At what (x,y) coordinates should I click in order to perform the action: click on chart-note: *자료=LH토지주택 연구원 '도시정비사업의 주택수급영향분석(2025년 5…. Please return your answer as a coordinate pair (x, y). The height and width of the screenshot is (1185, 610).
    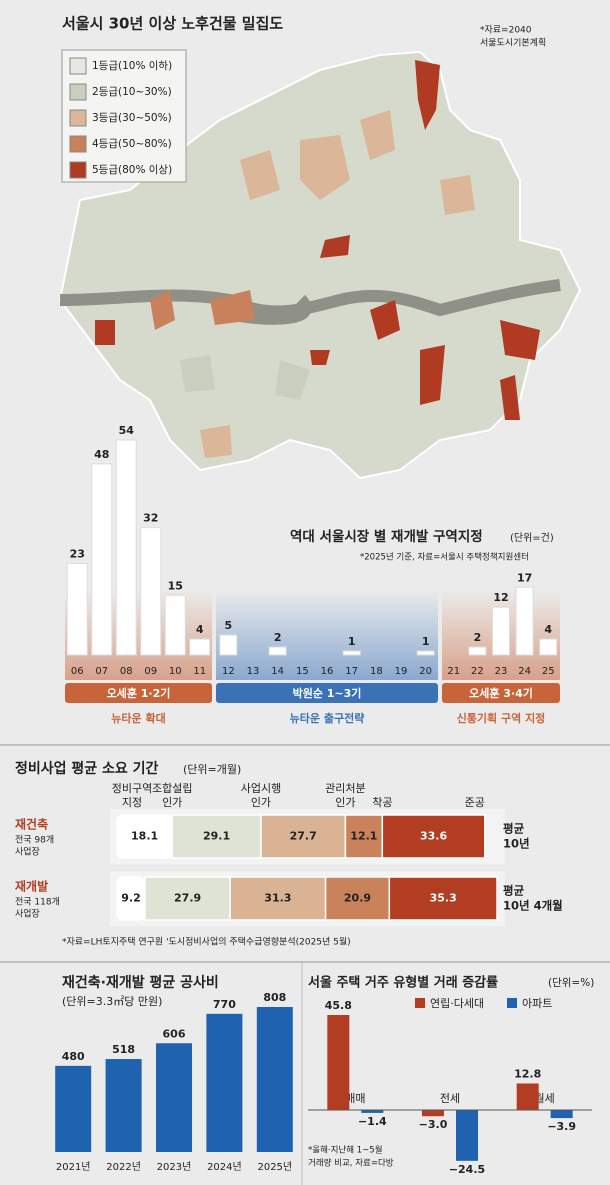
    Looking at the image, I should click on (206, 942).